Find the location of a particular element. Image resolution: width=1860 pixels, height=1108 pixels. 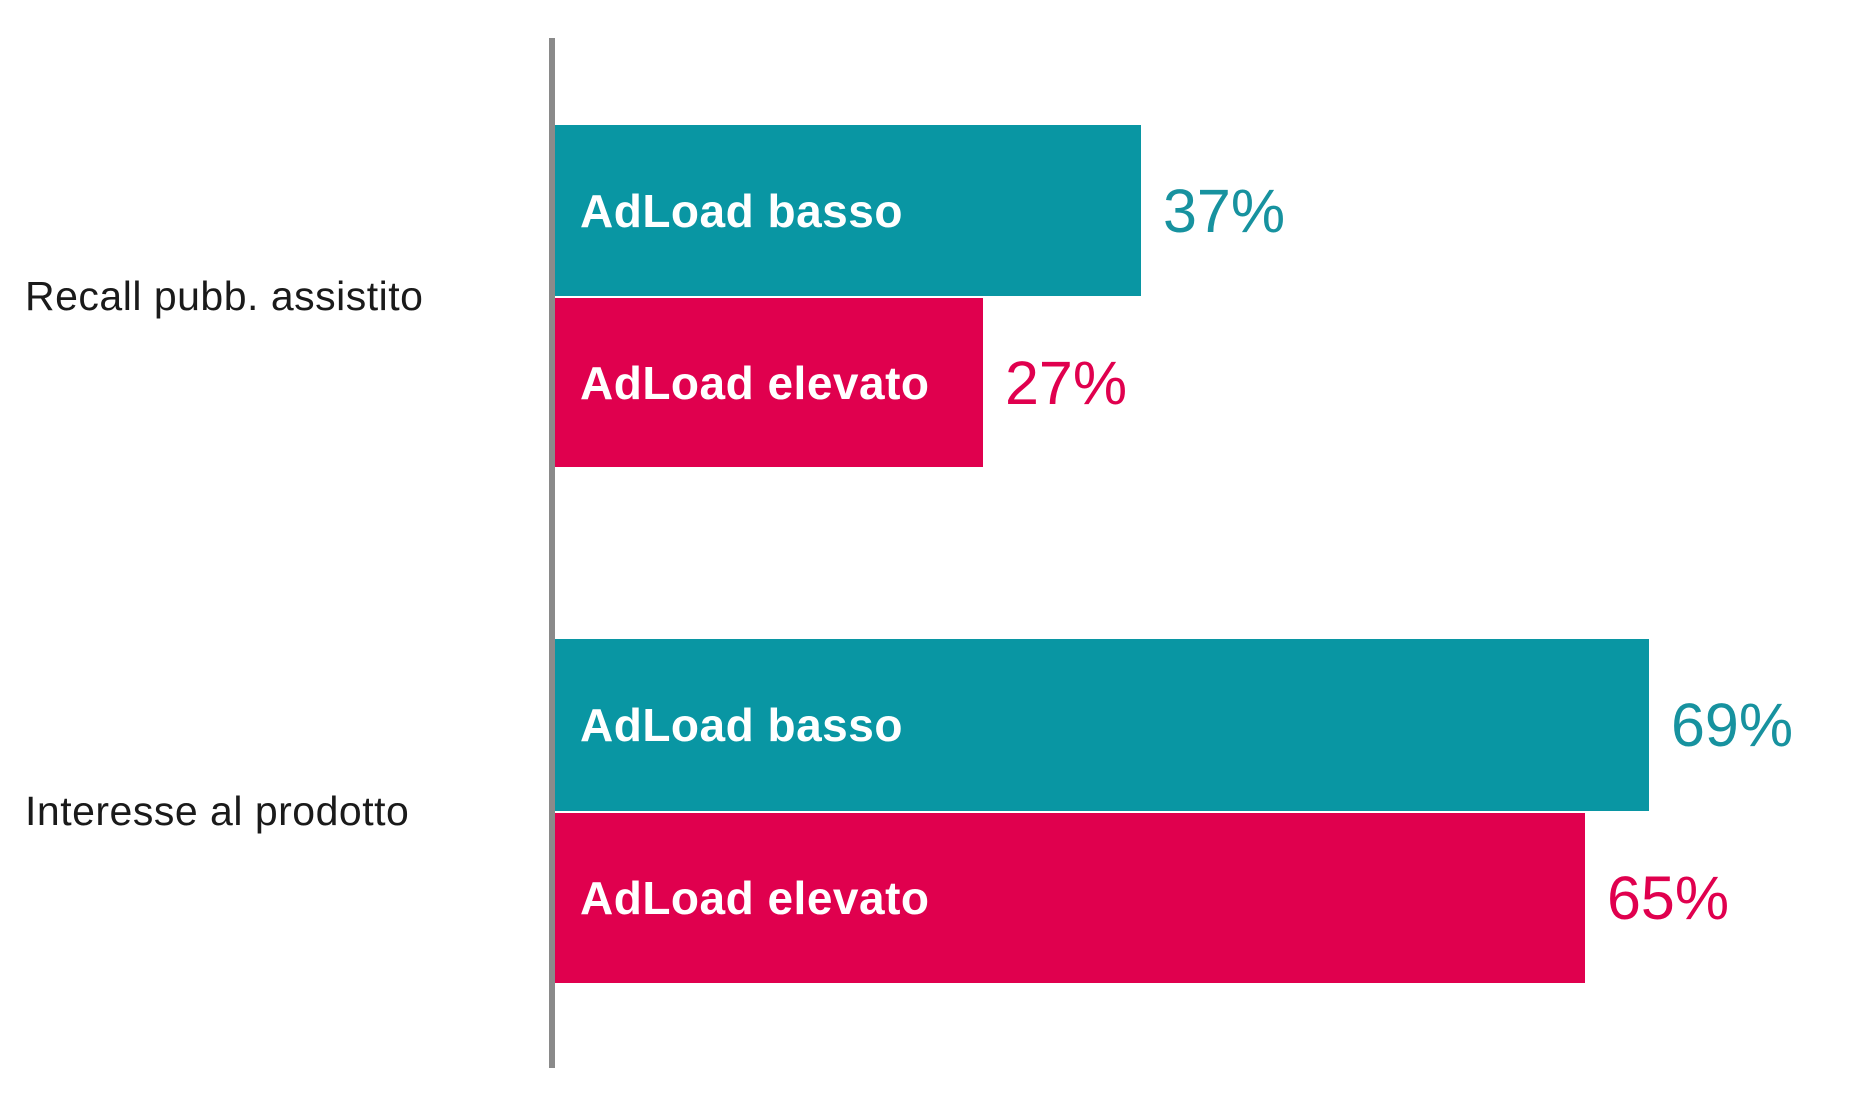

bar-recall-adload-basso: AdLoad basso is located at coordinates (848, 210).